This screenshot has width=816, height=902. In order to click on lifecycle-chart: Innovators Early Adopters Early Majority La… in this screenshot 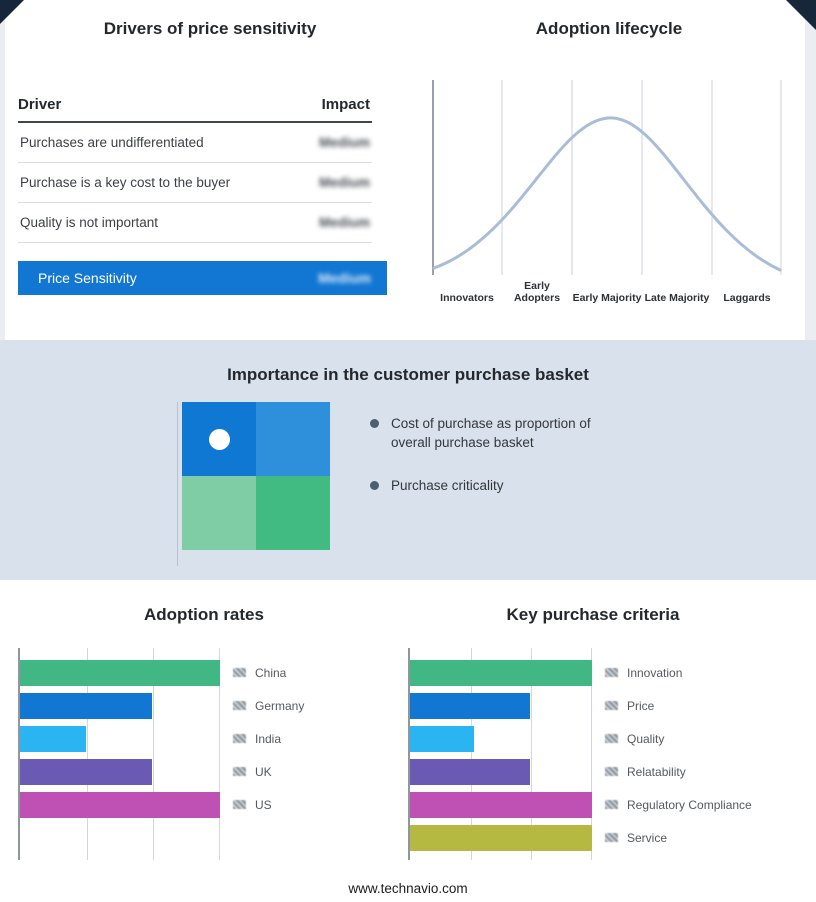, I will do `click(607, 192)`.